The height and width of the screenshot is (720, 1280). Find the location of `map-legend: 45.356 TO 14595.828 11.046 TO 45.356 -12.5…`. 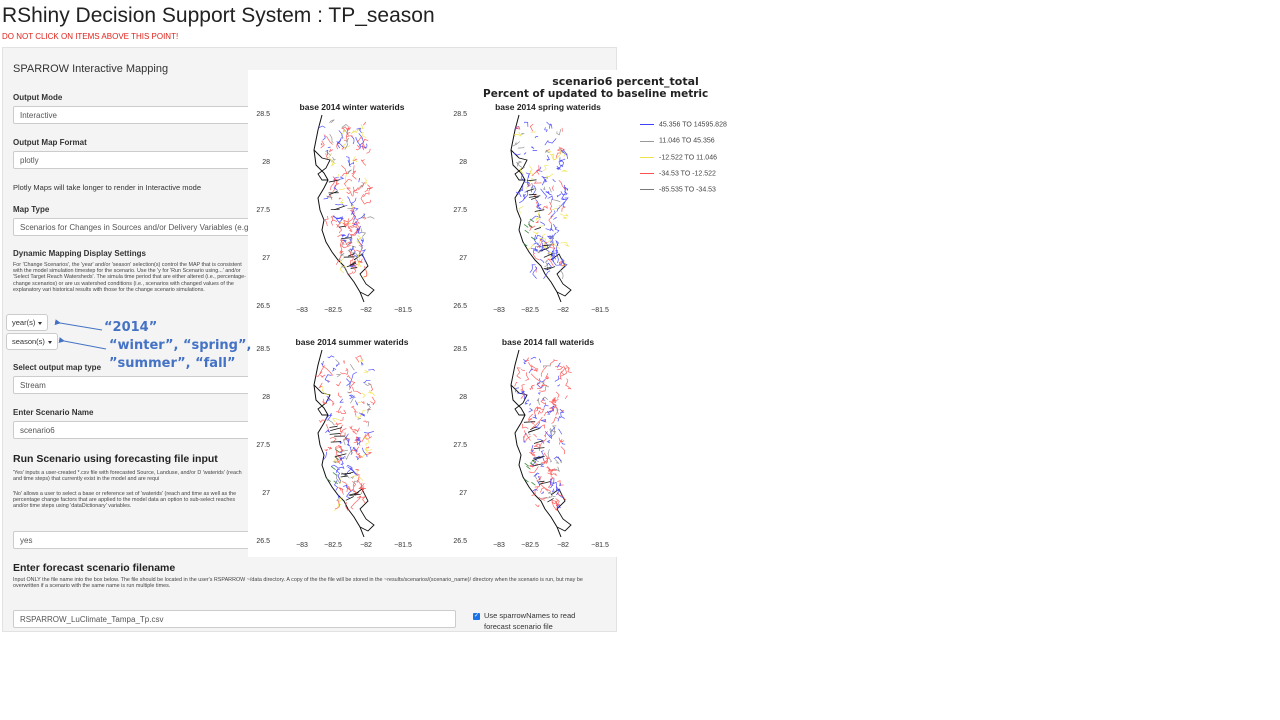

map-legend: 45.356 TO 14595.828 11.046 TO 45.356 -12.5… is located at coordinates (710, 156).